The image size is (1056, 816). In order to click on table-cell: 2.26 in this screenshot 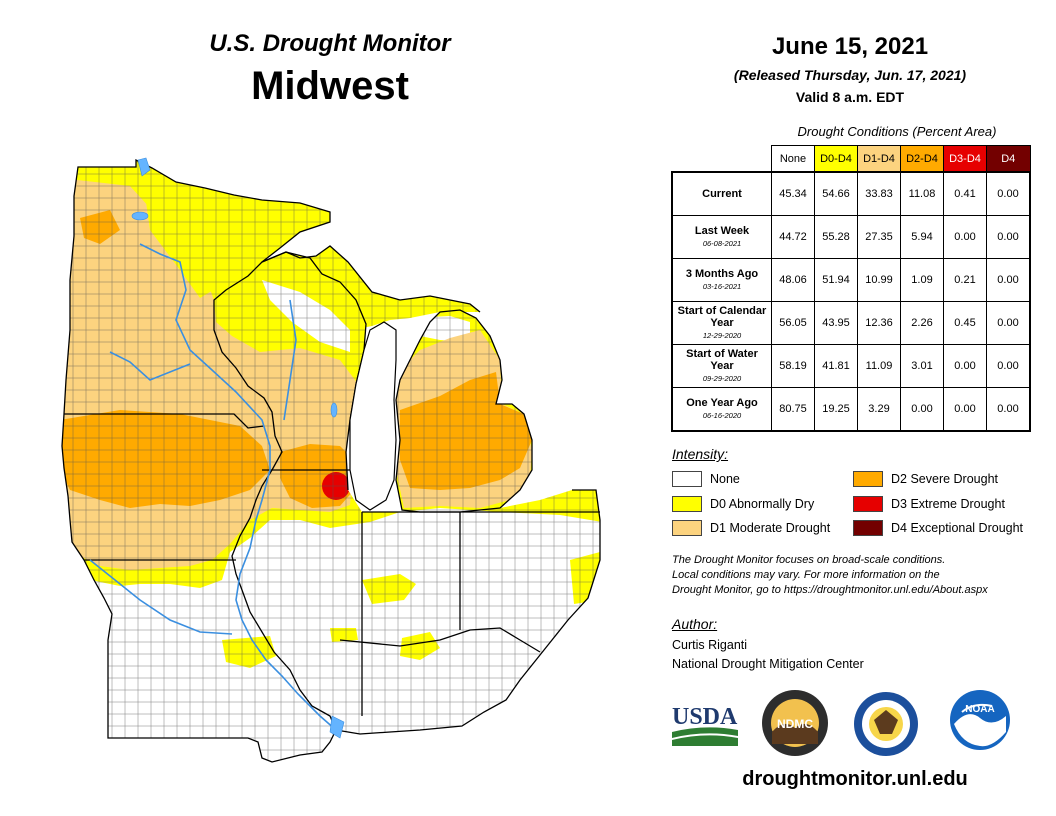, I will do `click(922, 323)`.